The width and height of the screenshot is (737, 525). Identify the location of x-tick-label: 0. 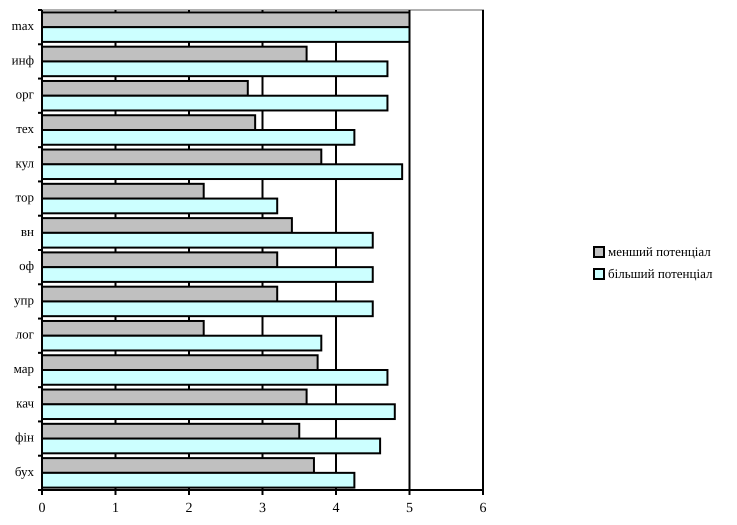
(42, 508).